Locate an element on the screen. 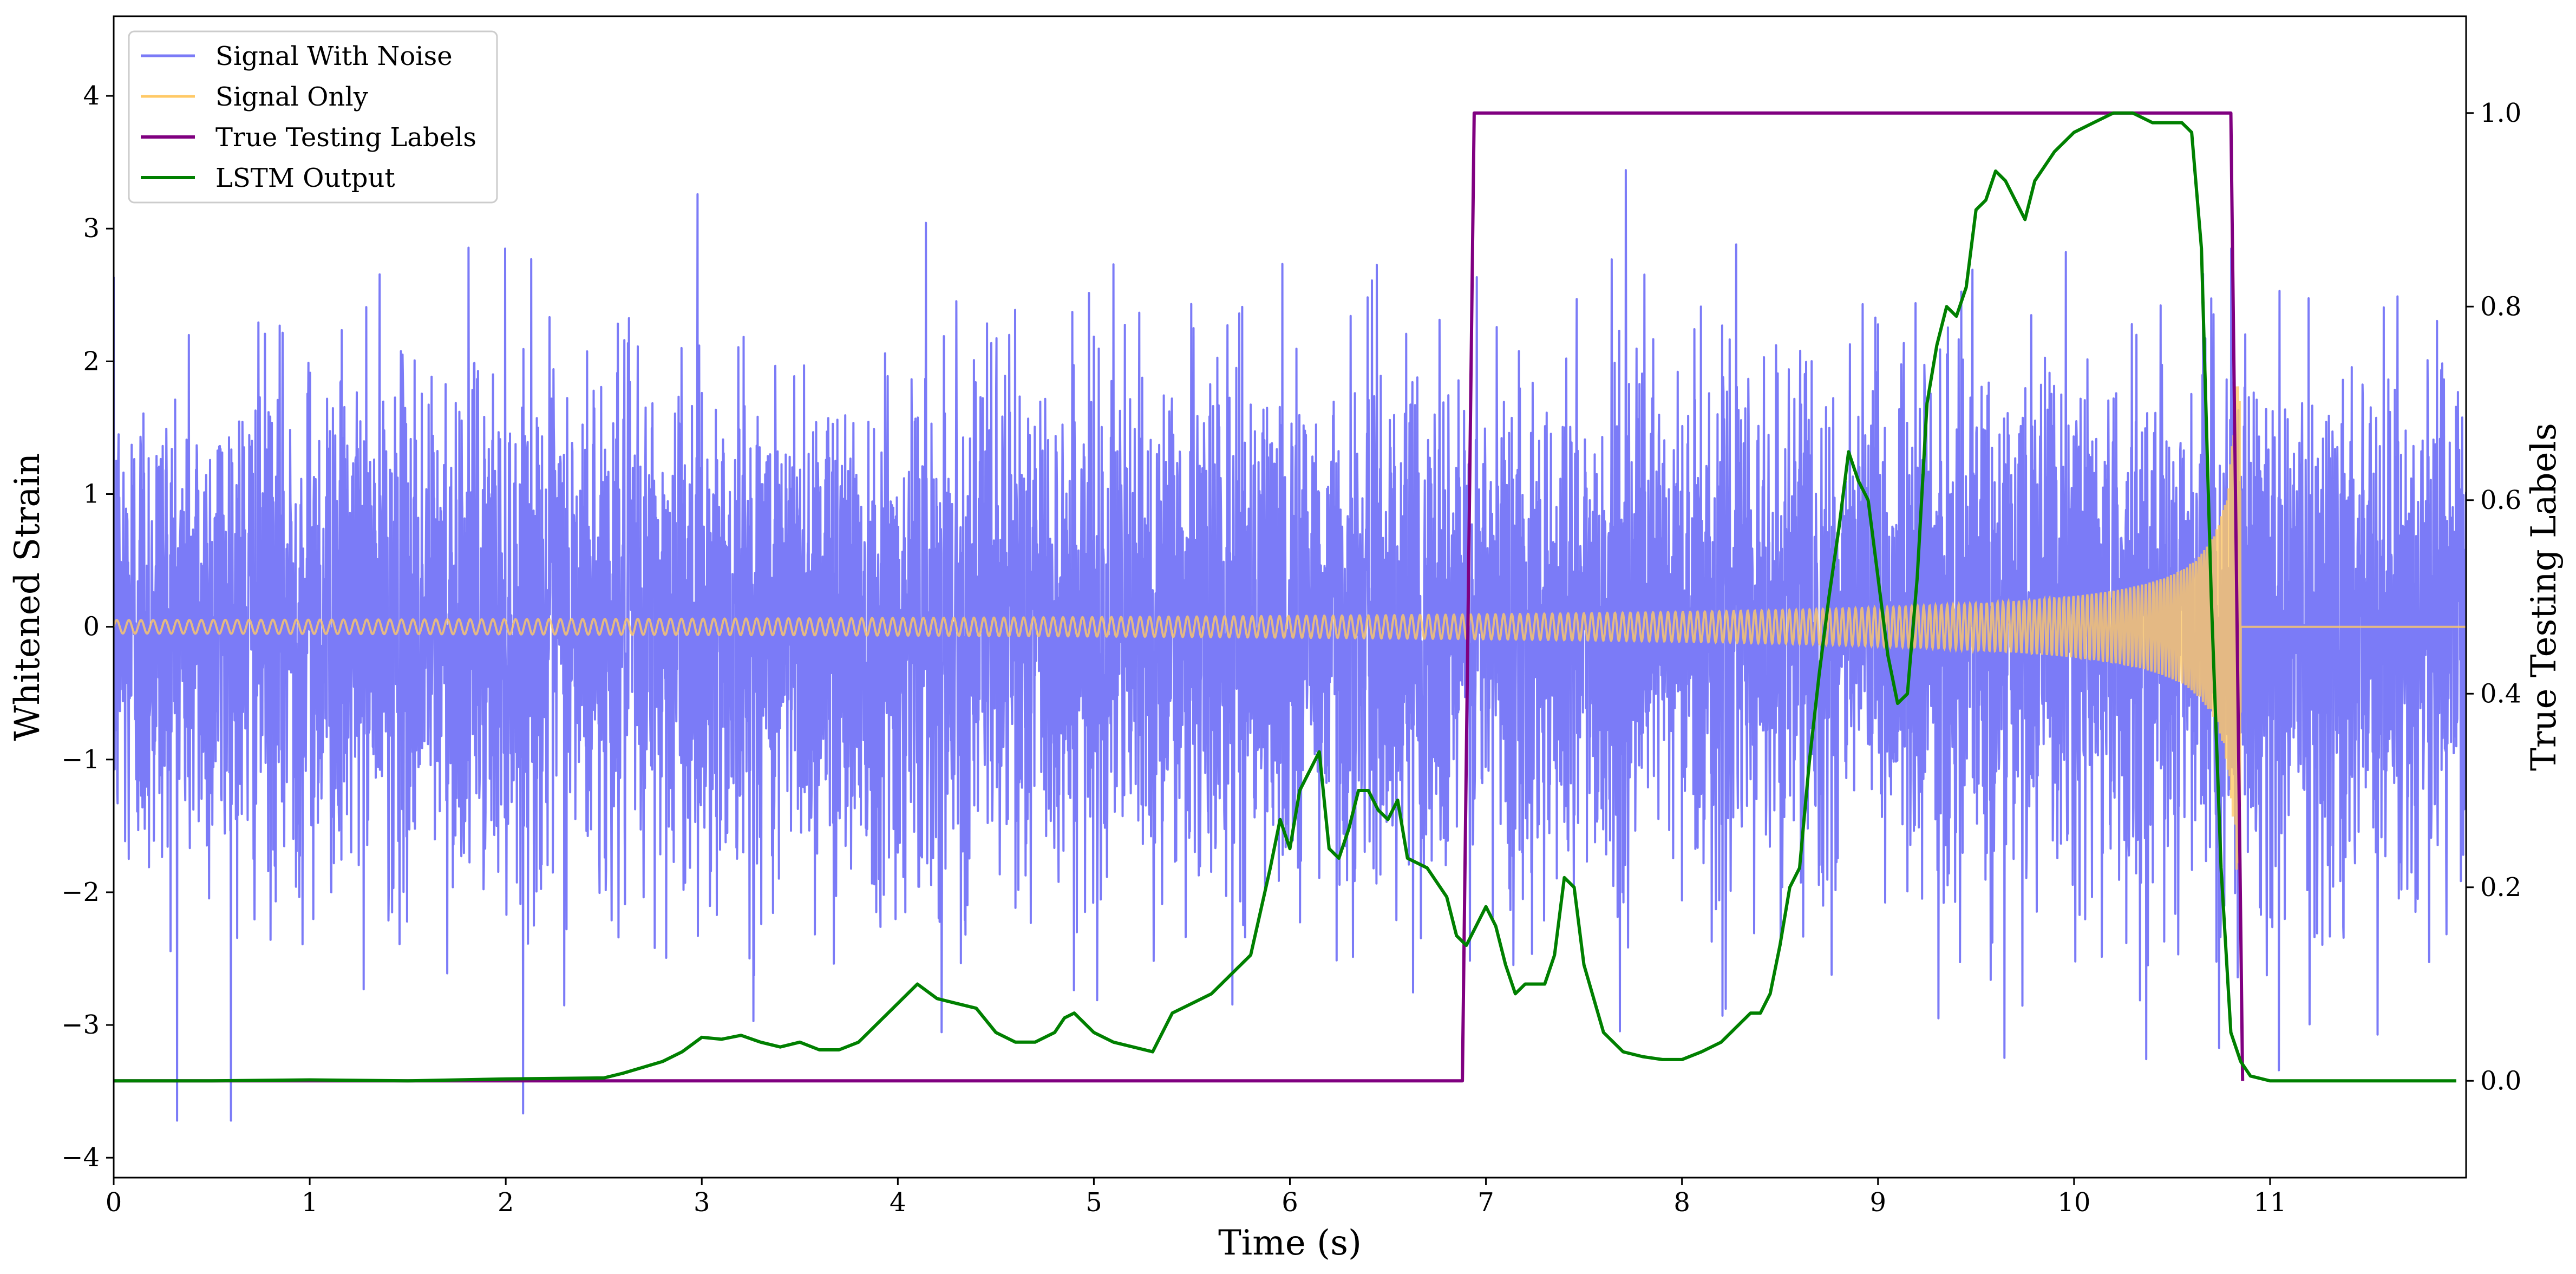 This screenshot has height=1274, width=2576. y-tick-label: −1 is located at coordinates (80, 759).